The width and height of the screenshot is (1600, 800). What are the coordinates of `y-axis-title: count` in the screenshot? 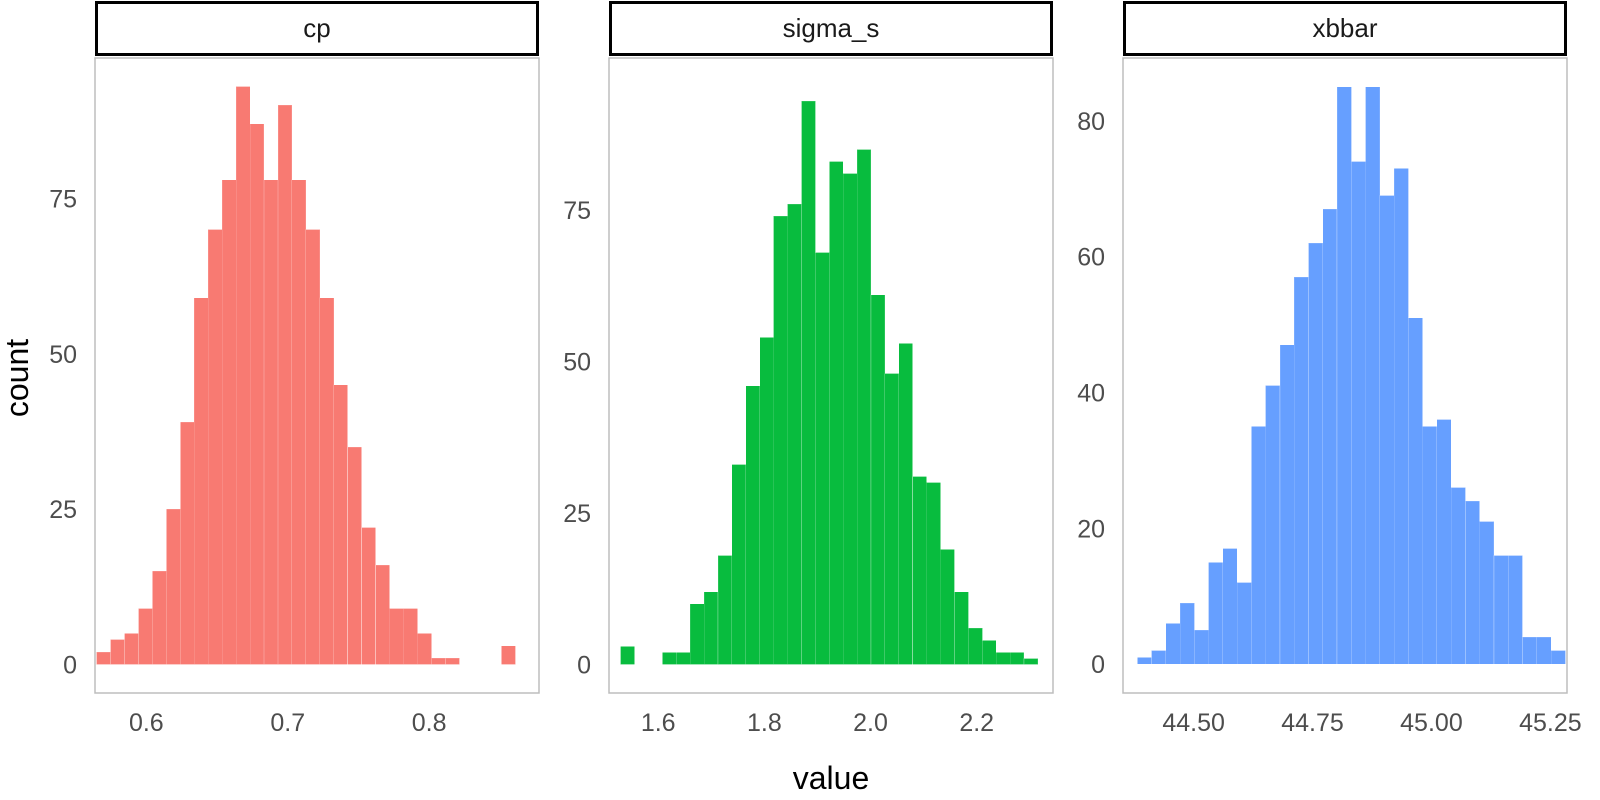 It's located at (17, 378).